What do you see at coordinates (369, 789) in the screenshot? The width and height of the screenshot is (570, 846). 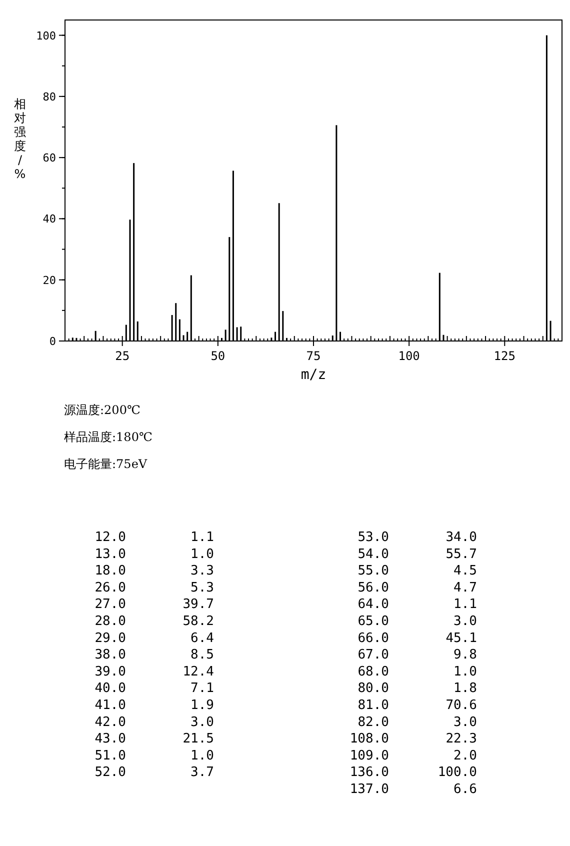 I see `text: 137.0` at bounding box center [369, 789].